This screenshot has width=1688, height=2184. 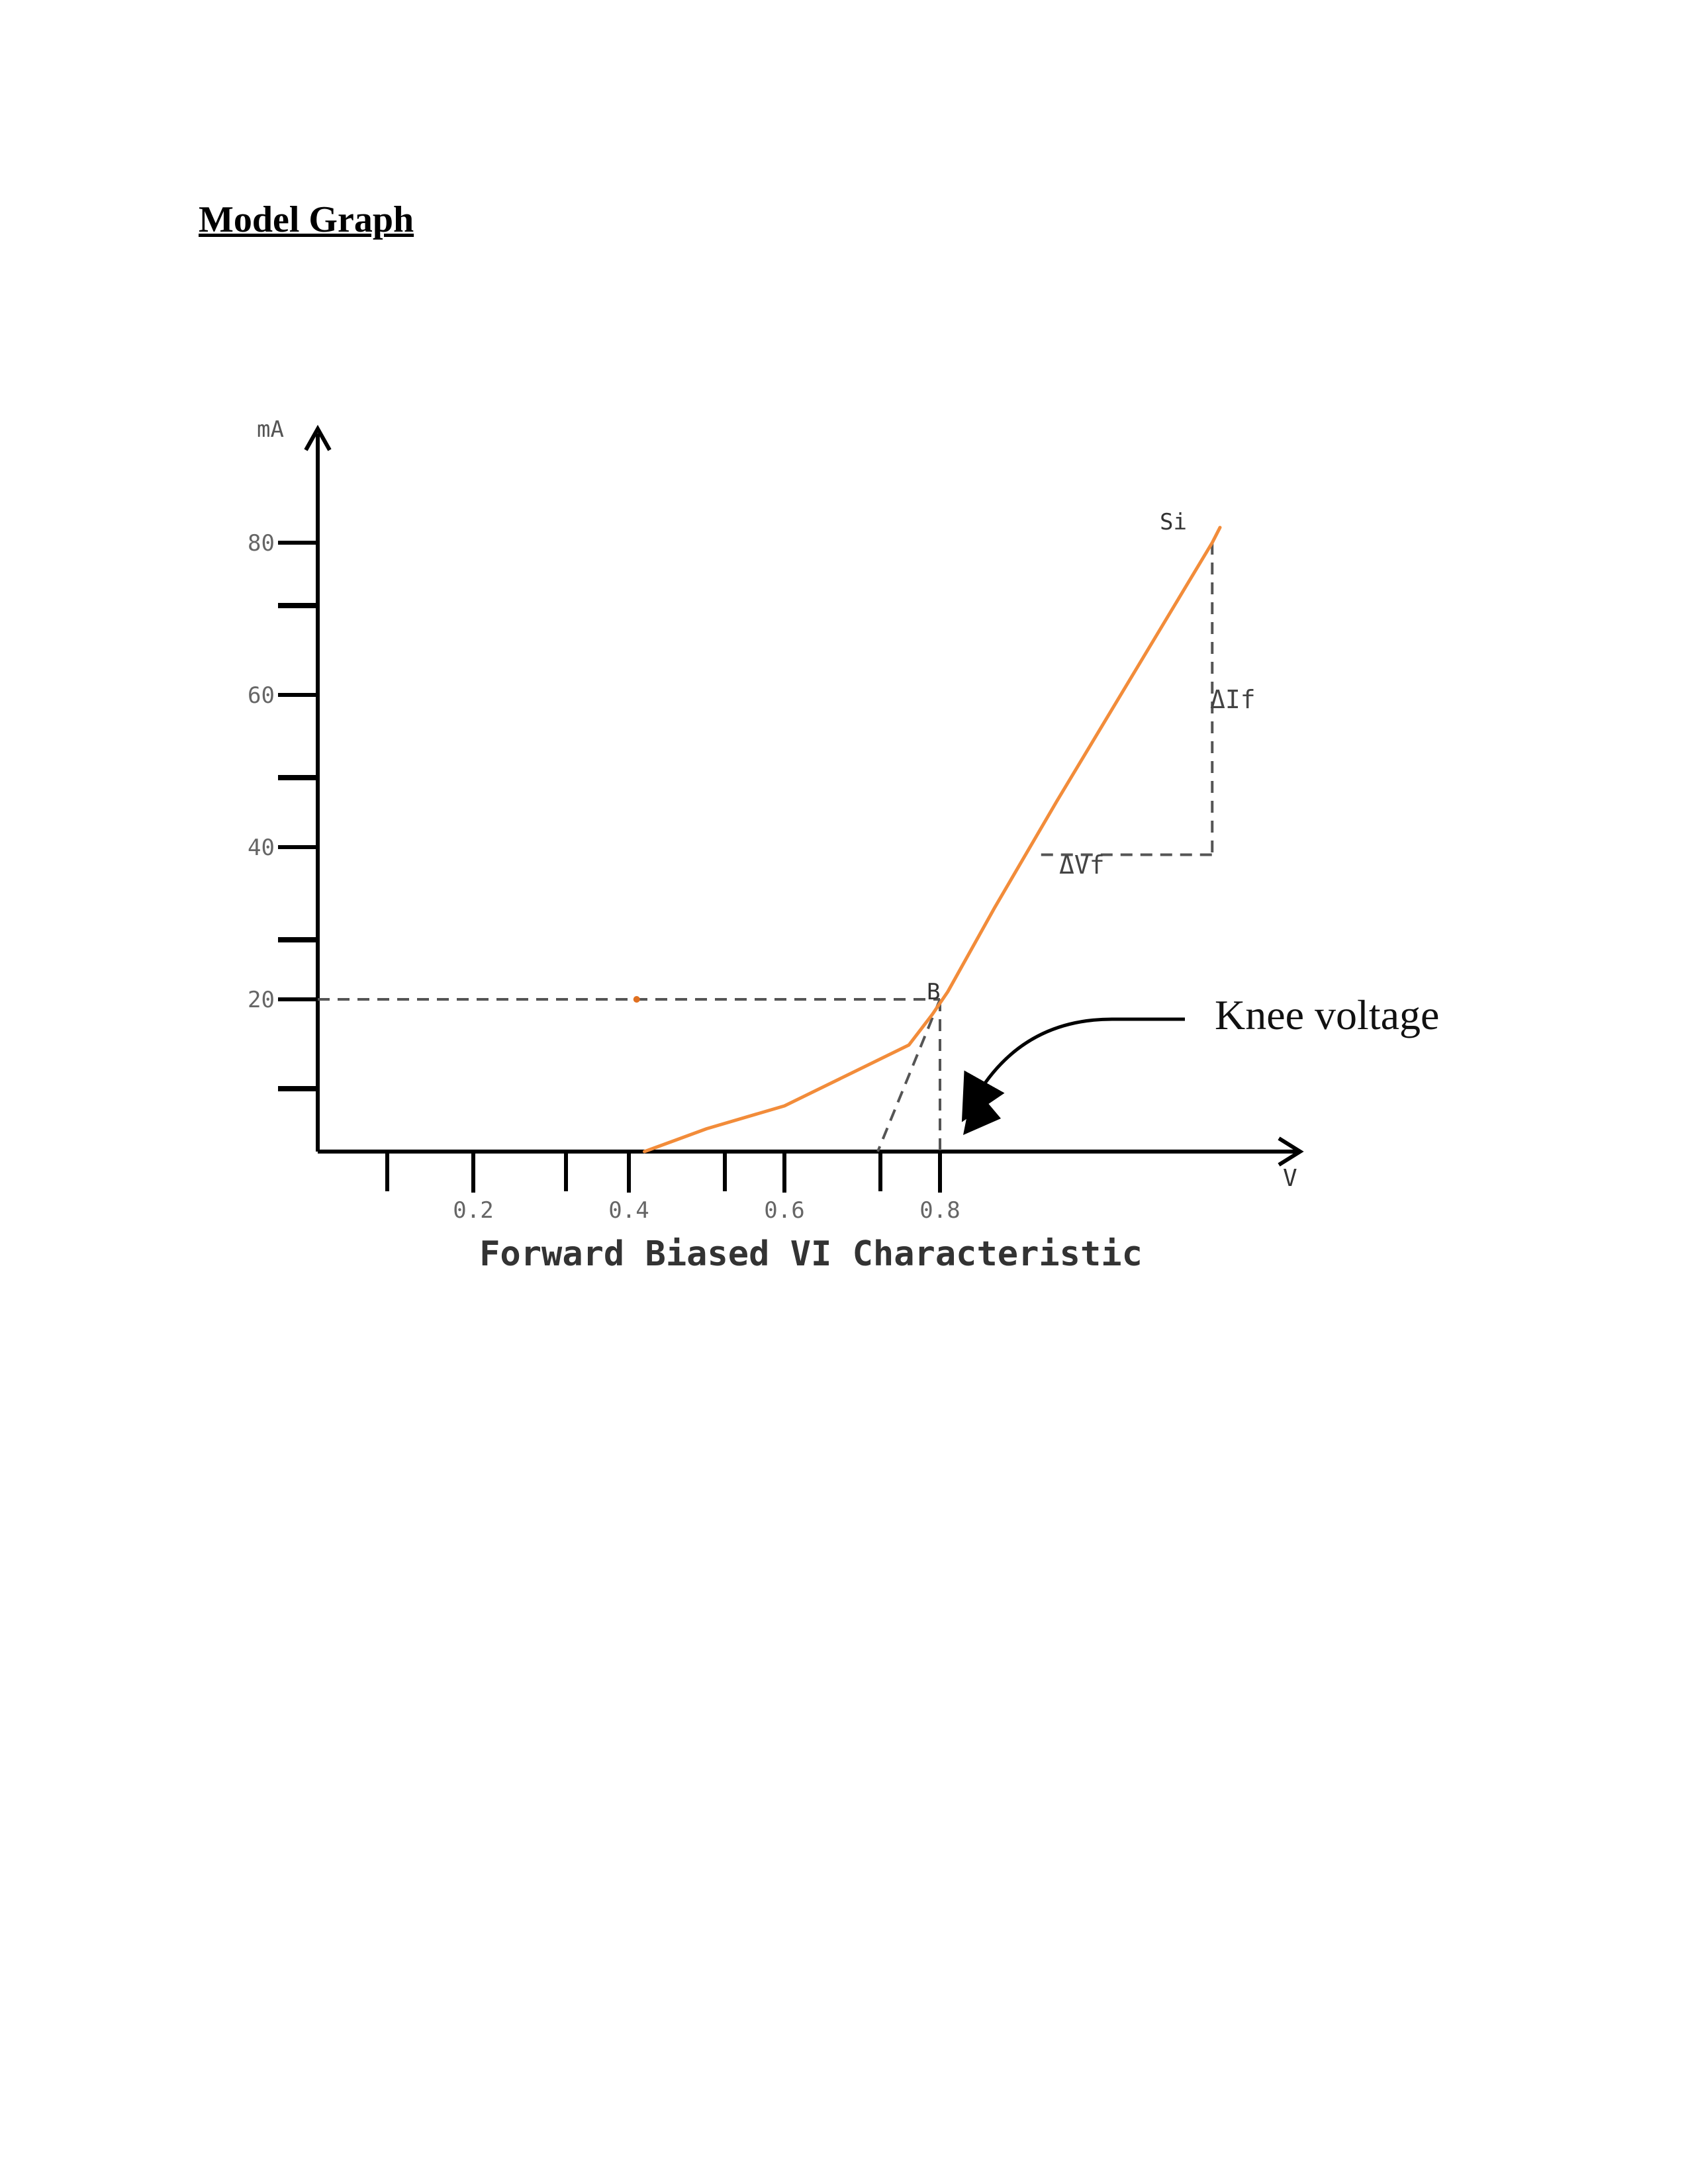 I want to click on guide-marker, so click(x=636, y=1000).